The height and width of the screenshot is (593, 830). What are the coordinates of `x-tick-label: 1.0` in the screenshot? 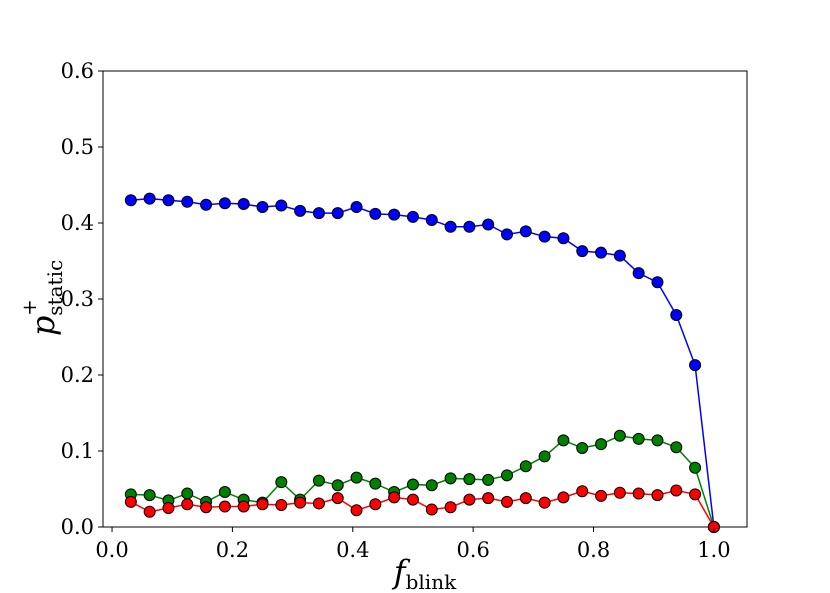 It's located at (713, 550).